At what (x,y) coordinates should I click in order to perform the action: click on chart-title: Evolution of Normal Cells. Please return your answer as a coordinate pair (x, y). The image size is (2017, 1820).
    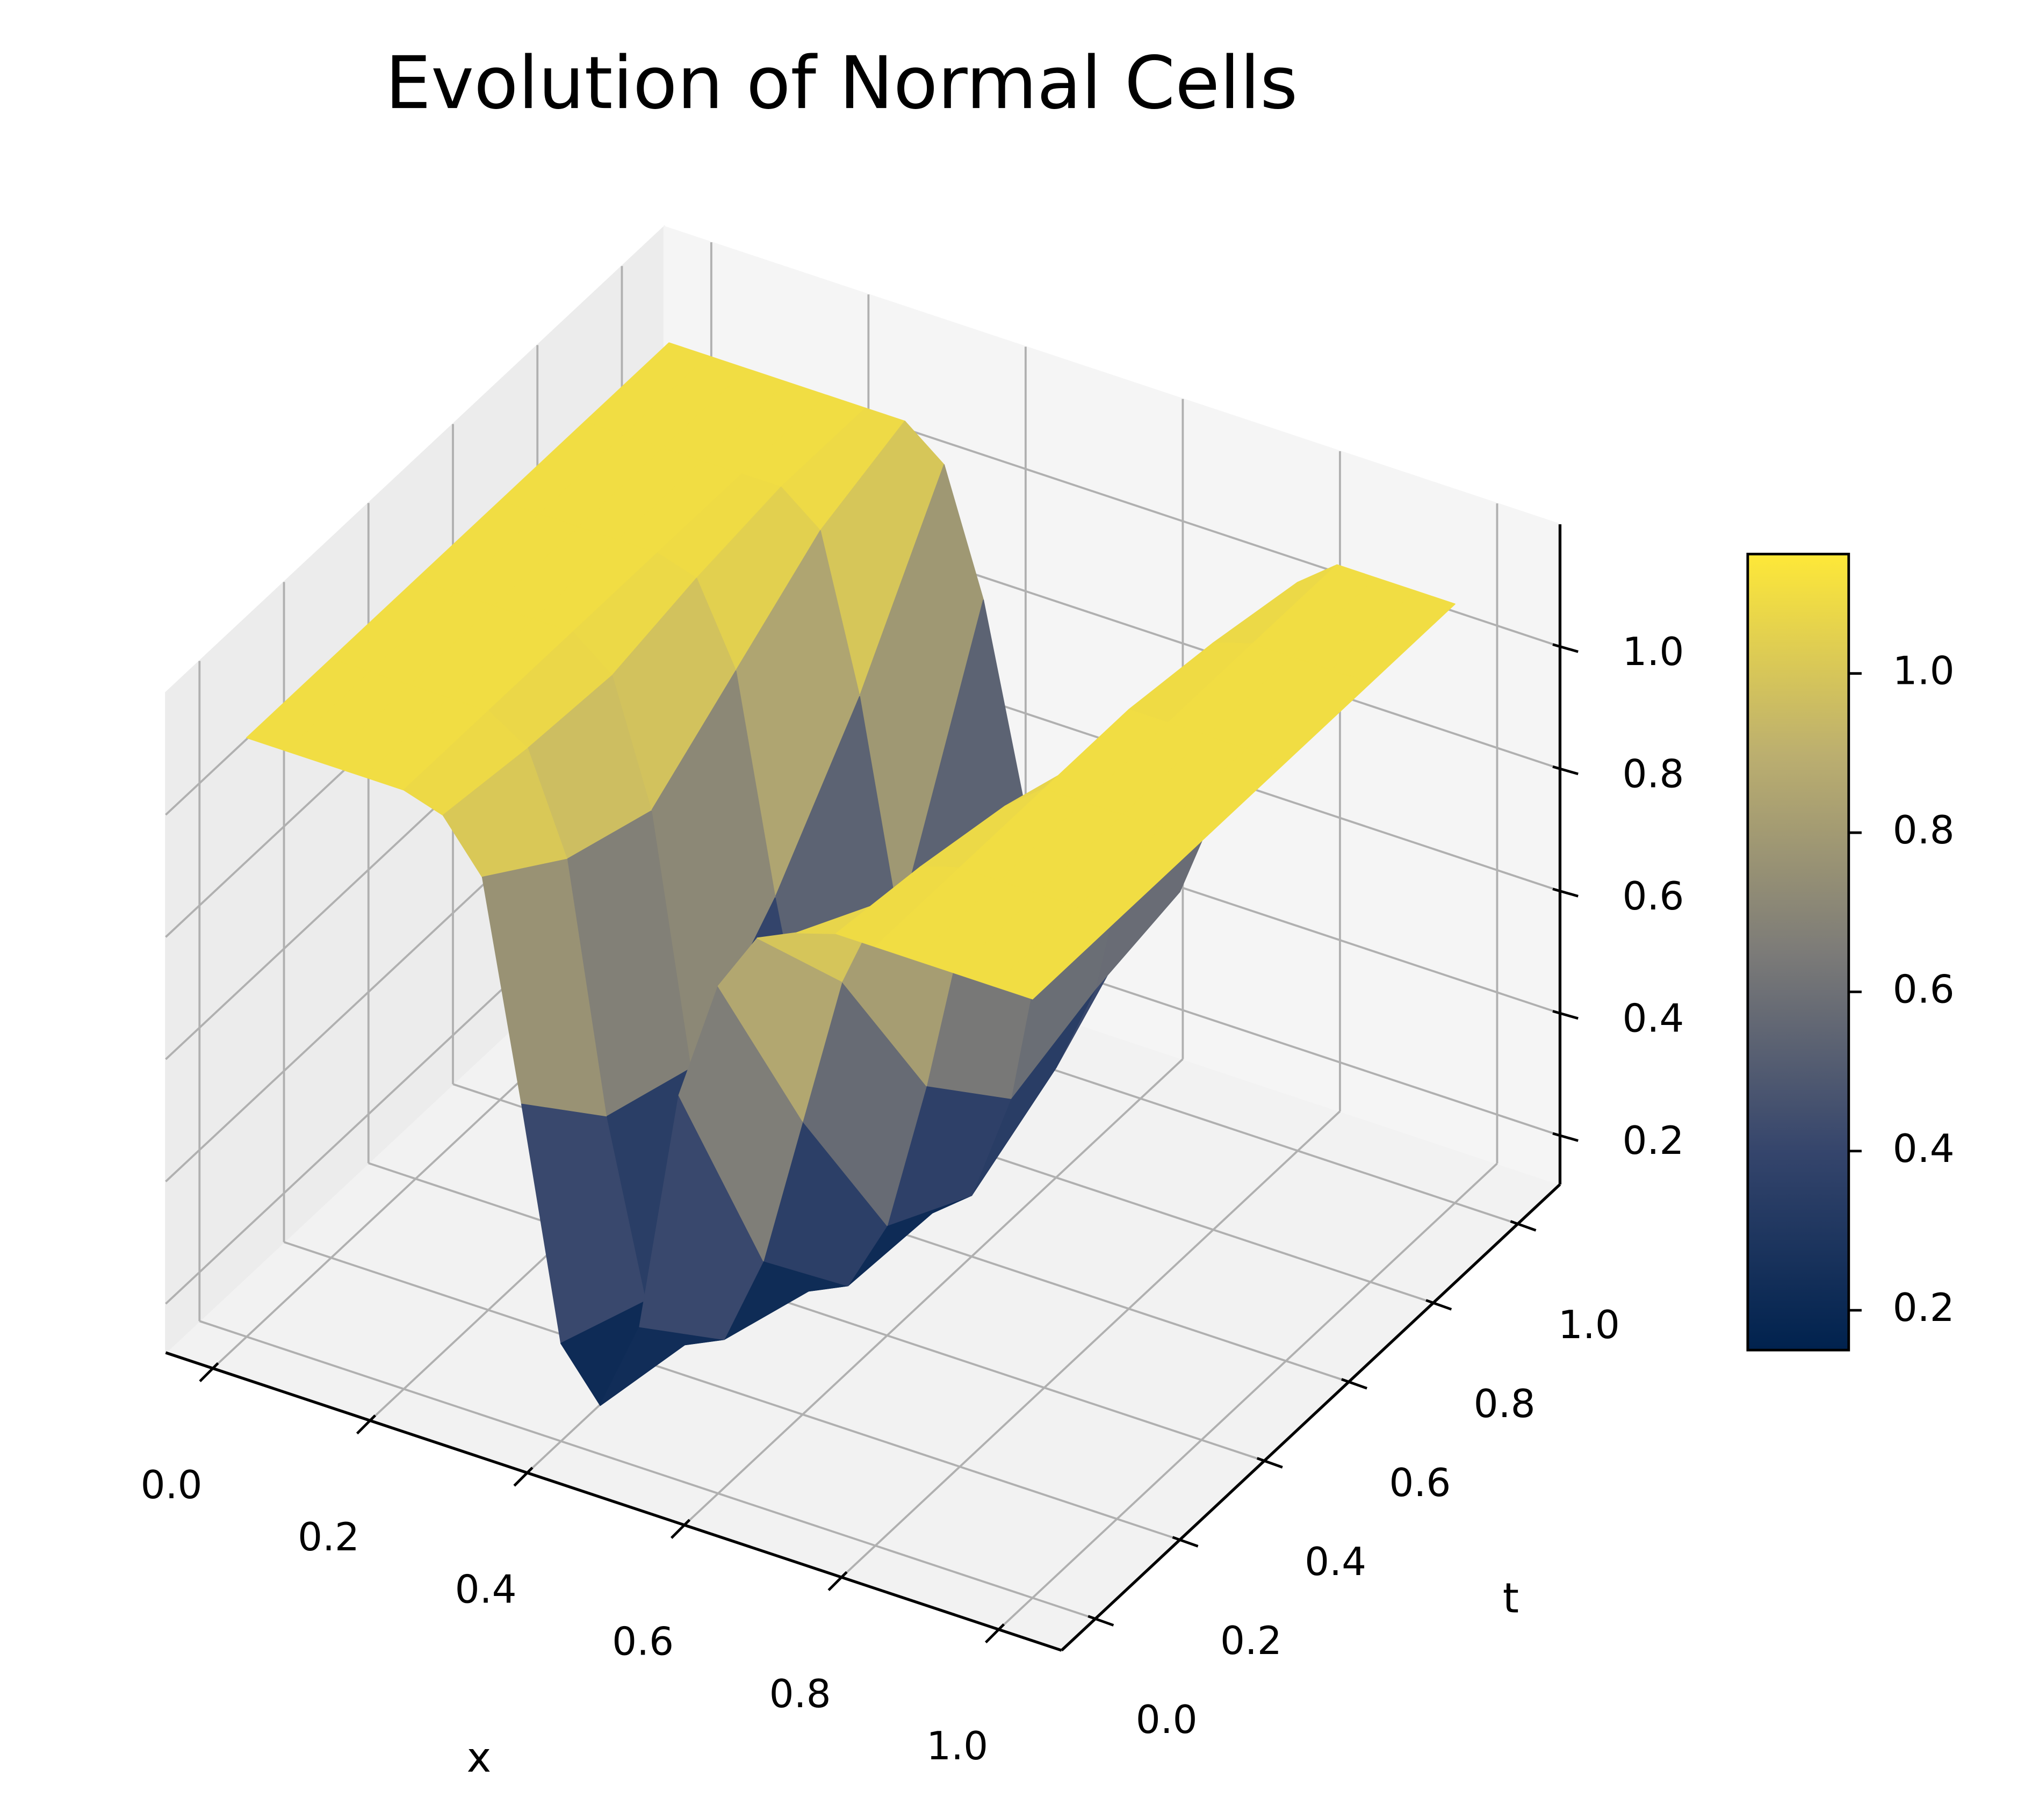
    Looking at the image, I should click on (841, 83).